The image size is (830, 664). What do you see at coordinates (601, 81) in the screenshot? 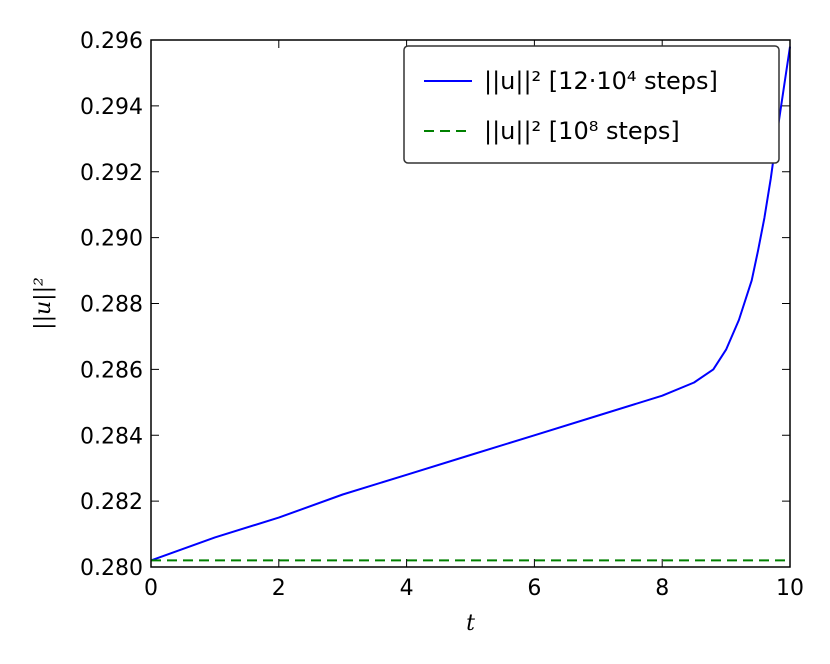
I see `legend-label-0: ||u||² [12·10⁴ steps]` at bounding box center [601, 81].